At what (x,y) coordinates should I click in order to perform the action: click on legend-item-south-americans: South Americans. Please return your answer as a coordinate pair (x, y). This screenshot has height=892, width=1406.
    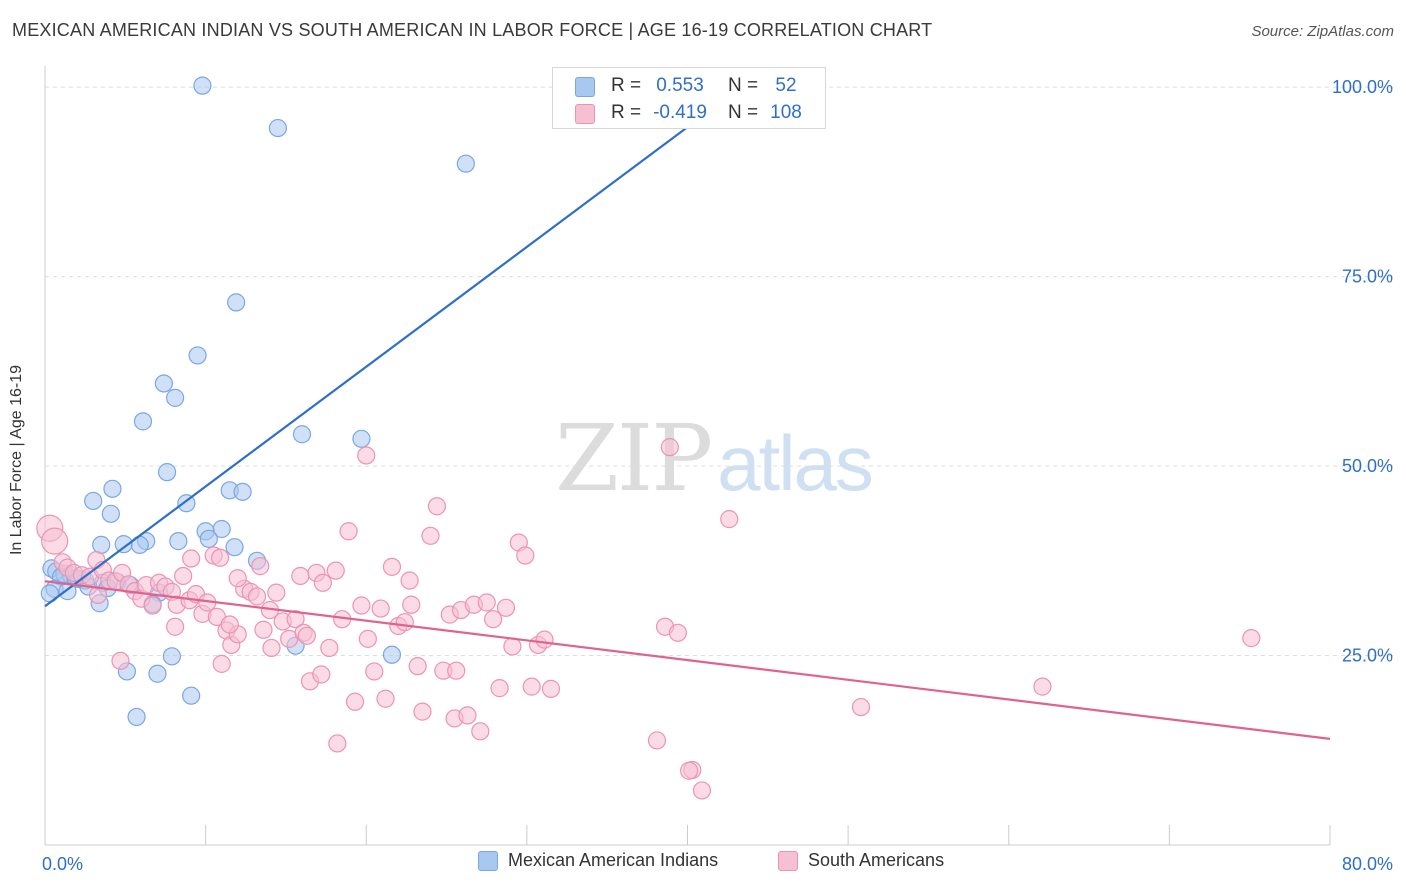
    Looking at the image, I should click on (861, 860).